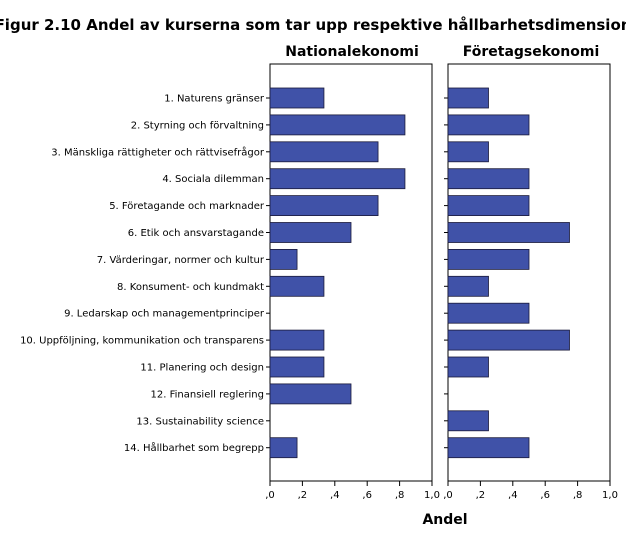 The height and width of the screenshot is (541, 626). I want to click on category-label: 13. Sustainability science, so click(200, 421).